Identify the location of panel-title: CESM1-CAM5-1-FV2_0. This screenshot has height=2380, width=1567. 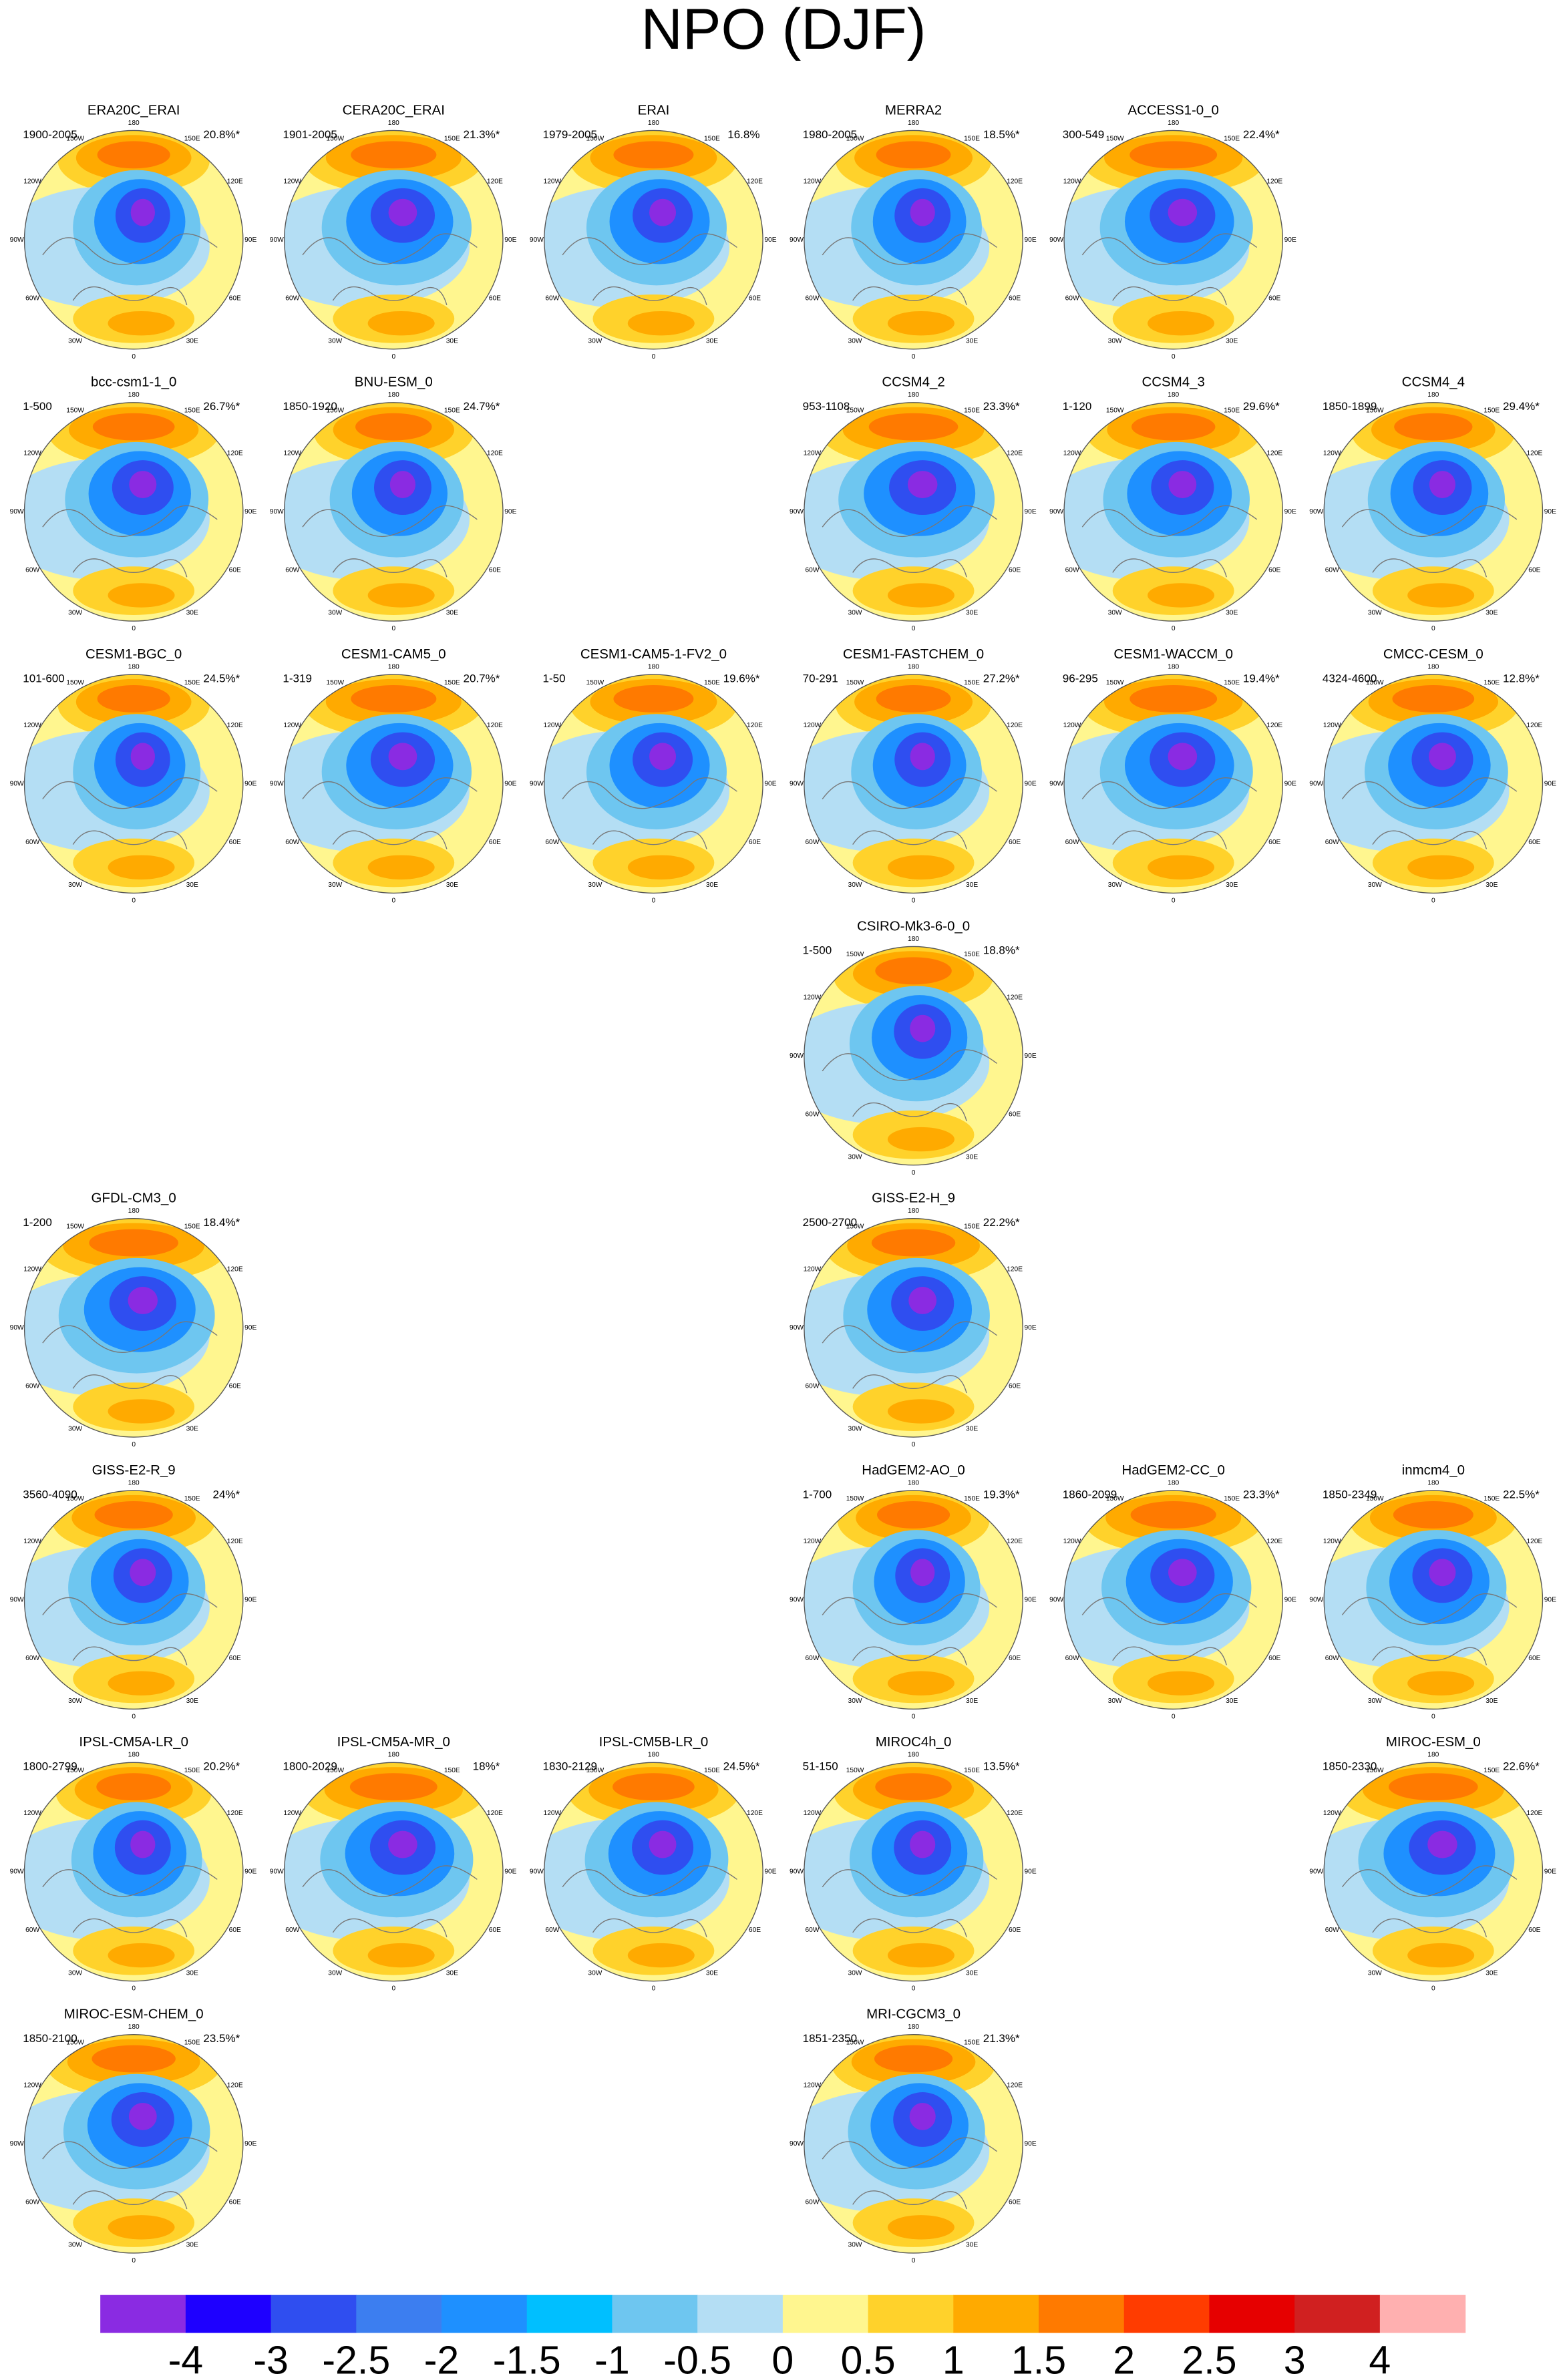
(653, 654).